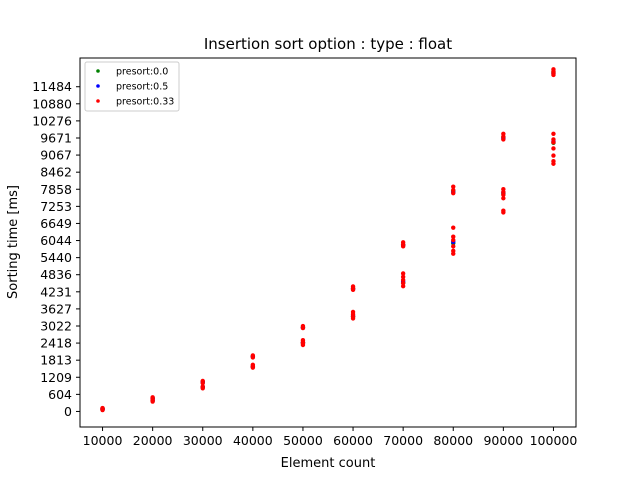  What do you see at coordinates (403, 440) in the screenshot?
I see `x-tick-label: 70000` at bounding box center [403, 440].